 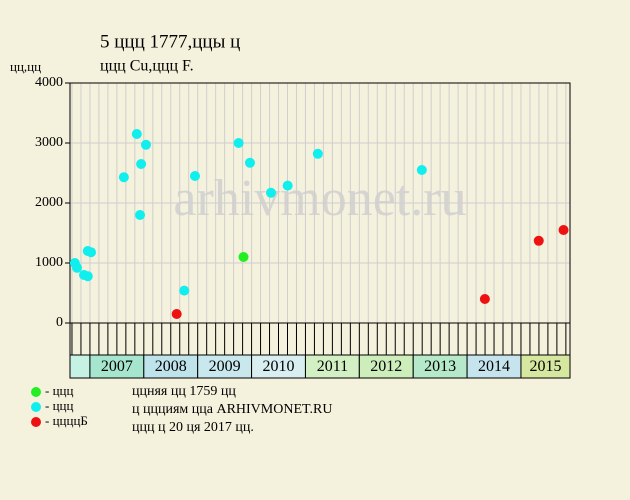 I want to click on year-label: 2009, so click(x=225, y=366).